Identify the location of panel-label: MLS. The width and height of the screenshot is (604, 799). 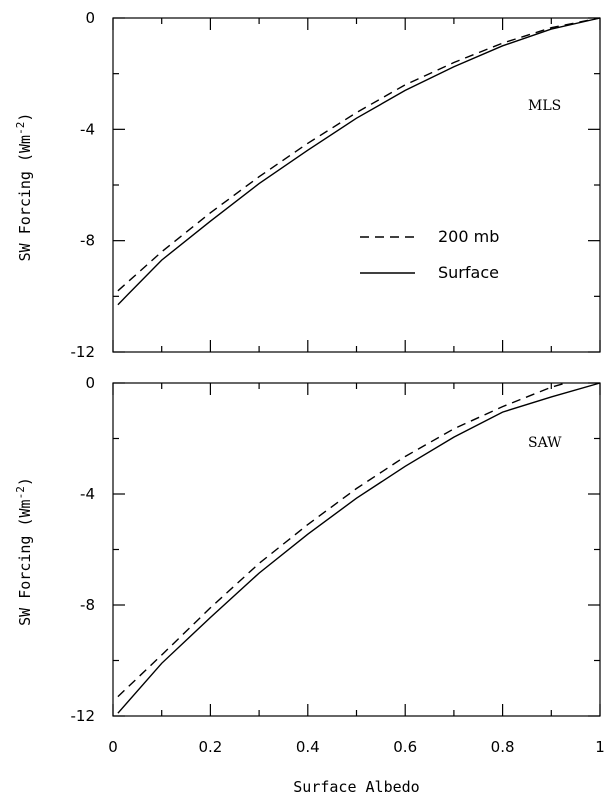
(544, 106).